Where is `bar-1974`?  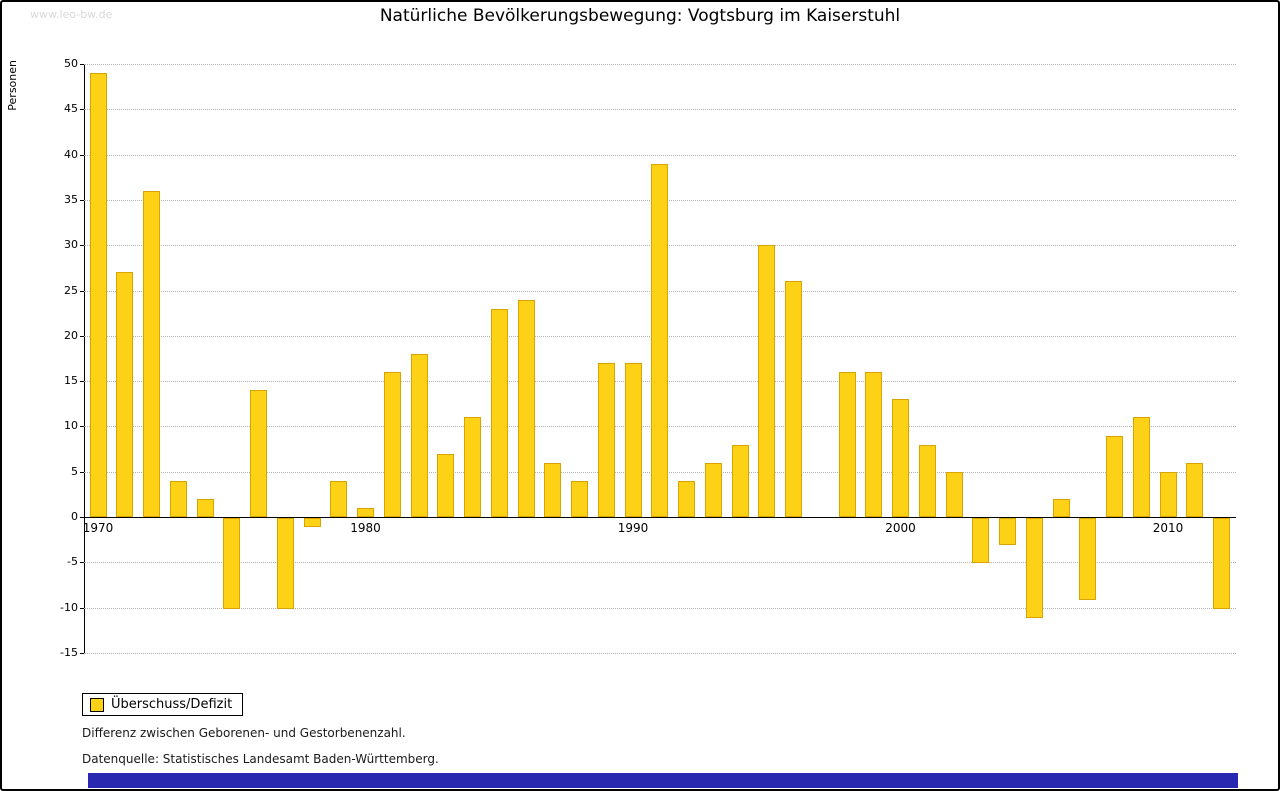
bar-1974 is located at coordinates (205, 508).